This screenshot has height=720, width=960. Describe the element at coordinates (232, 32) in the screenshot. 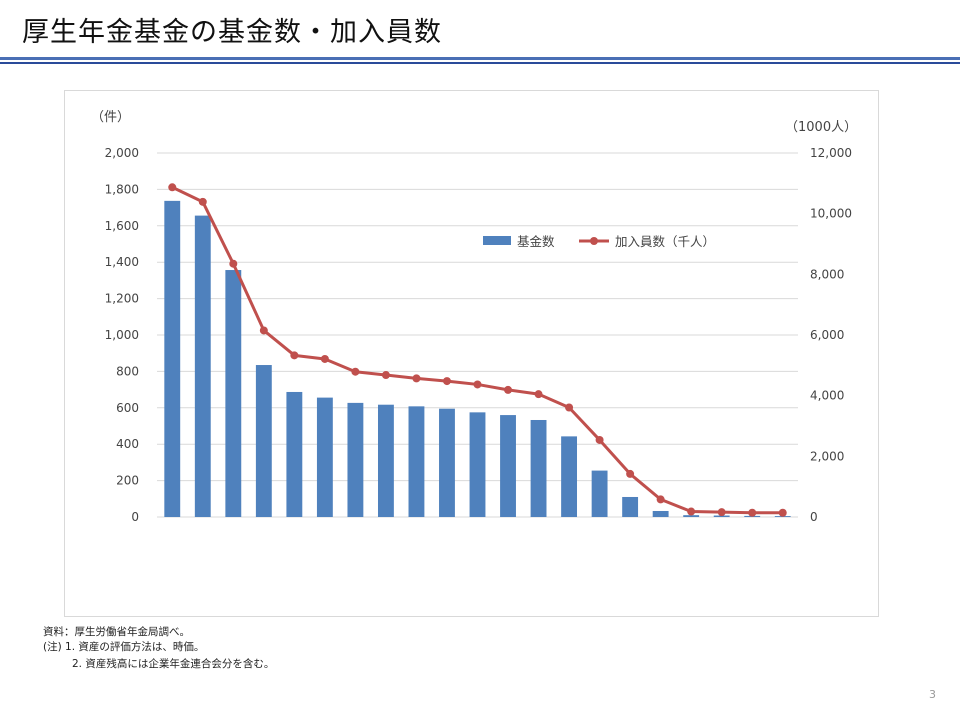

I see `slide-title: 厚生年金基金の基金数・加入員数` at that location.